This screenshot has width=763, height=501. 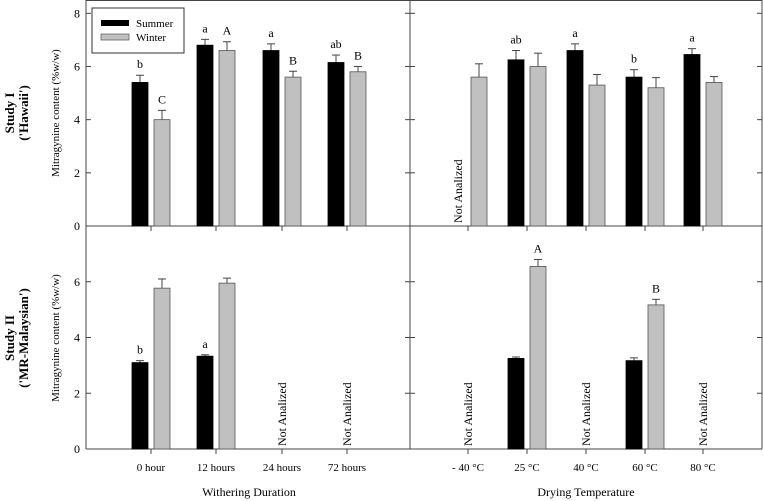 I want to click on x-tick-label: 40 °C, so click(x=586, y=468).